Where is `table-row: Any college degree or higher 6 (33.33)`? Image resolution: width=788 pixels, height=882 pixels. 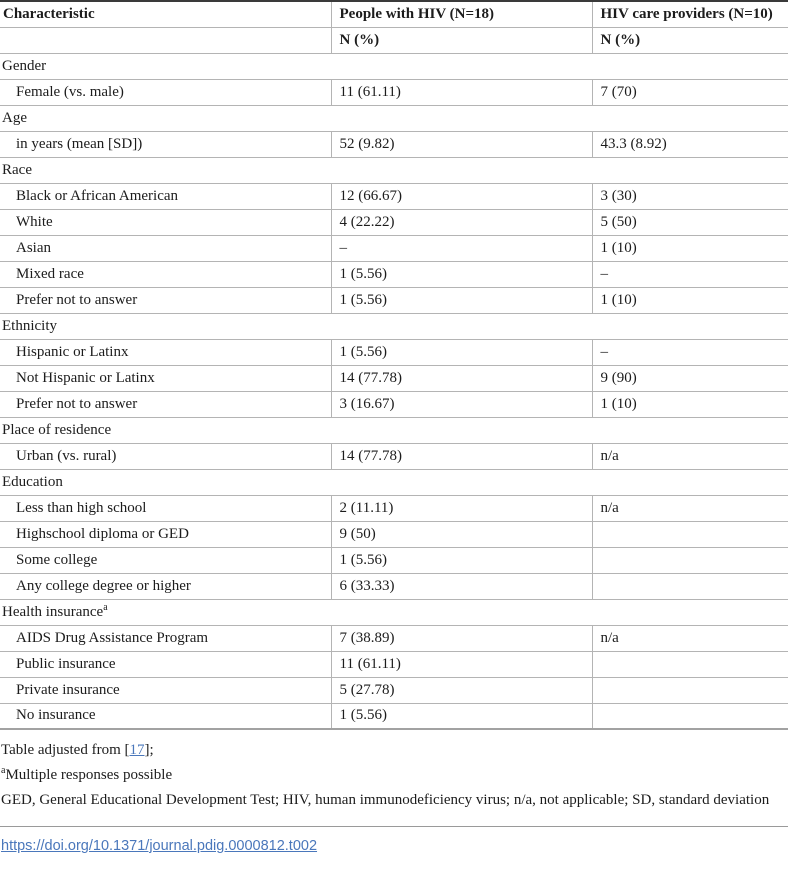 table-row: Any college degree or higher 6 (33.33) is located at coordinates (394, 586).